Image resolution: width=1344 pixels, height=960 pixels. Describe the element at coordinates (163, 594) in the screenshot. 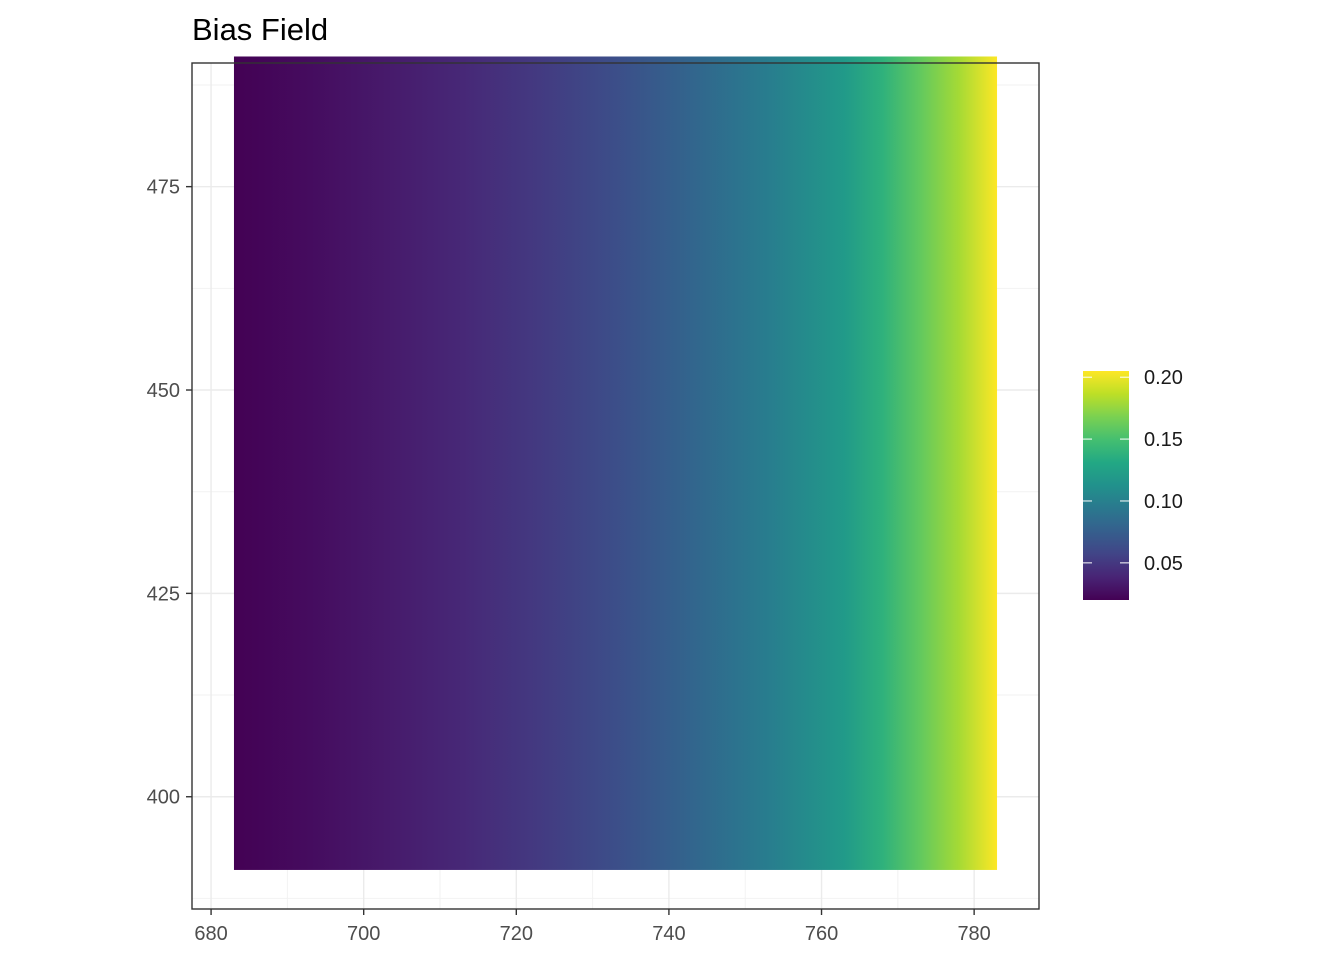

I see `y-tick-label: 425` at that location.